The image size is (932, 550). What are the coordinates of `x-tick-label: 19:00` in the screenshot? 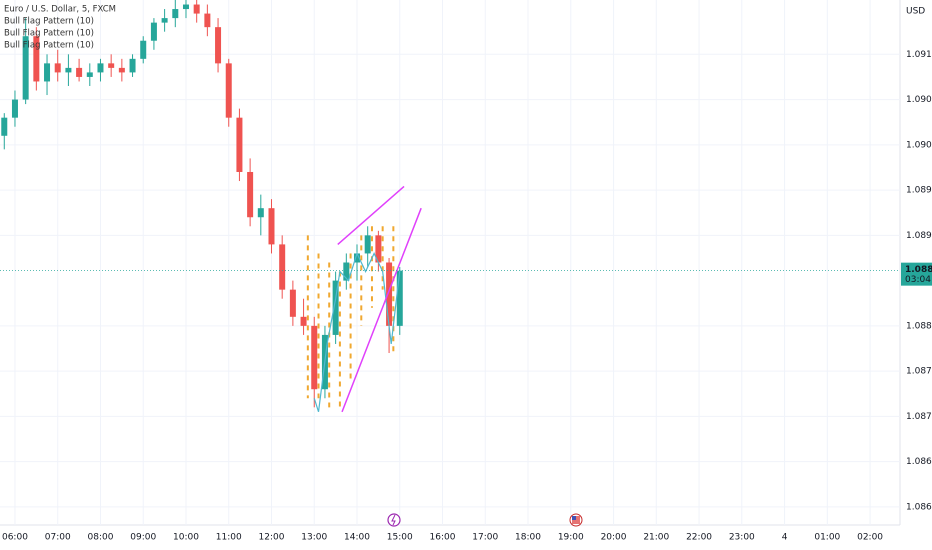 It's located at (571, 538).